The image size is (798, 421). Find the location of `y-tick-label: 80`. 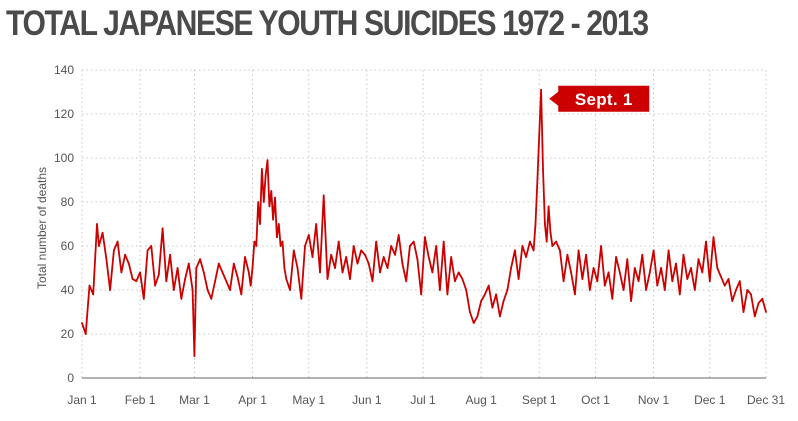

y-tick-label: 80 is located at coordinates (68, 202).